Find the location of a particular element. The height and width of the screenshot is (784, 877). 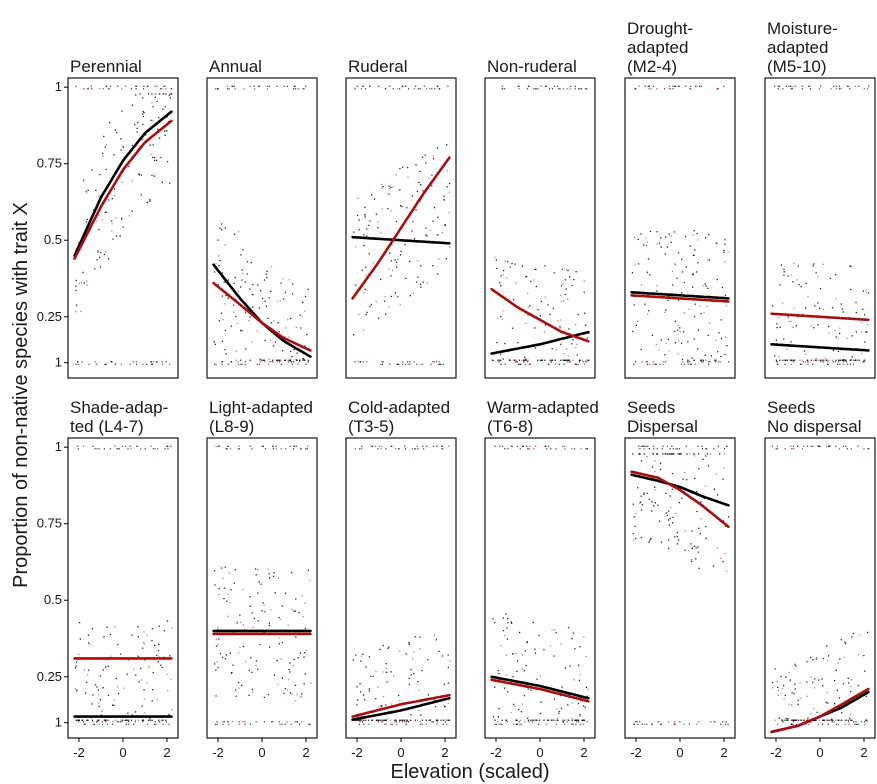

panel-title-line: (L8-9) is located at coordinates (231, 426).